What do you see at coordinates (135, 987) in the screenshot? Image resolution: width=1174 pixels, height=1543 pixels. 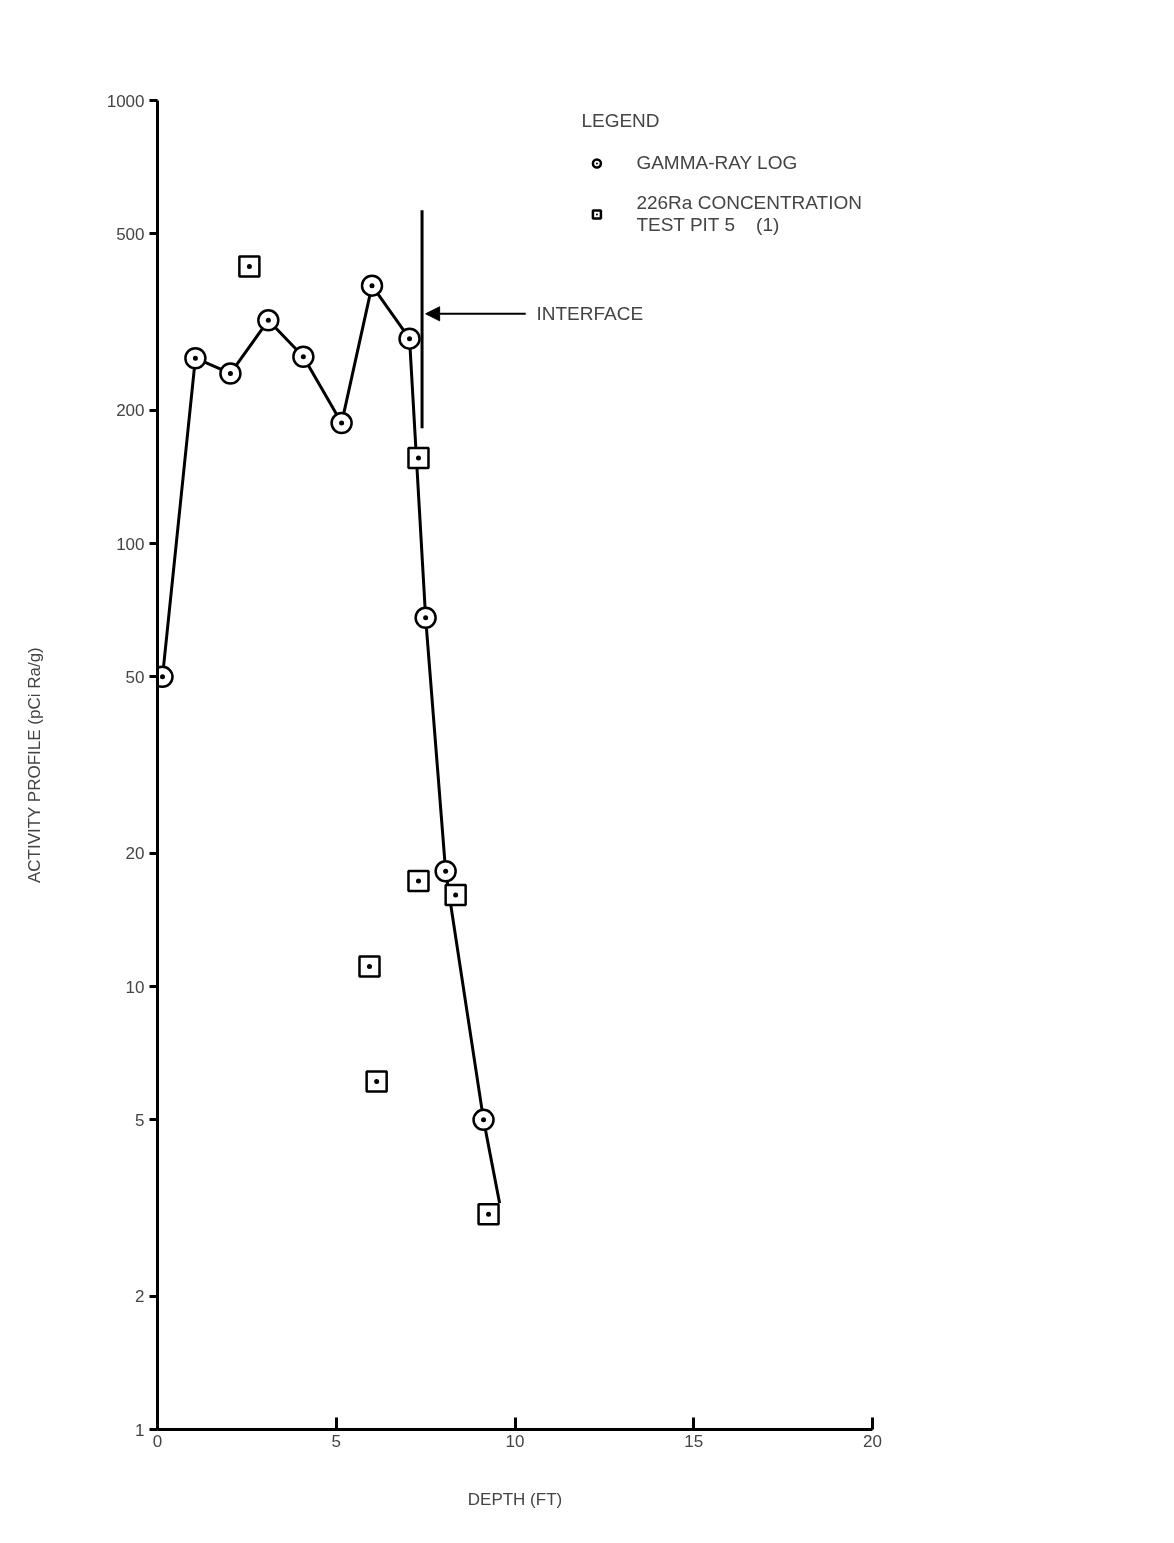 I see `y-tick-label: 10` at bounding box center [135, 987].